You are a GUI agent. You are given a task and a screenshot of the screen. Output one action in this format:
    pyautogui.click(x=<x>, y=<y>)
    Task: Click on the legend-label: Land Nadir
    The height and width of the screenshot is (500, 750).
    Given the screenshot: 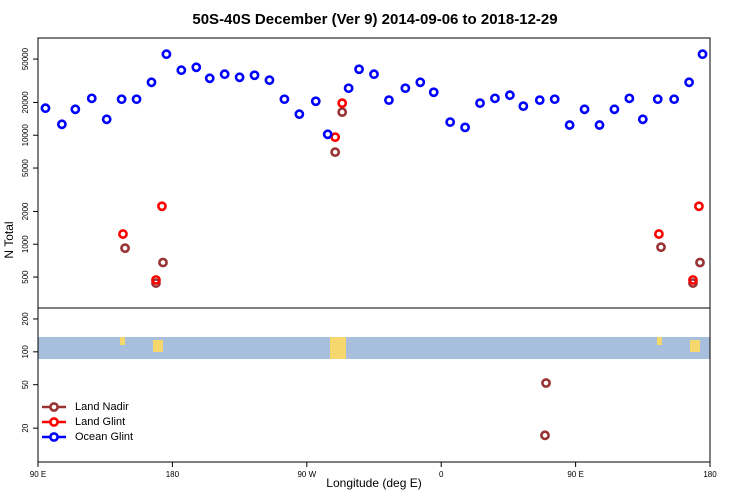 What is the action you would take?
    pyautogui.click(x=102, y=407)
    